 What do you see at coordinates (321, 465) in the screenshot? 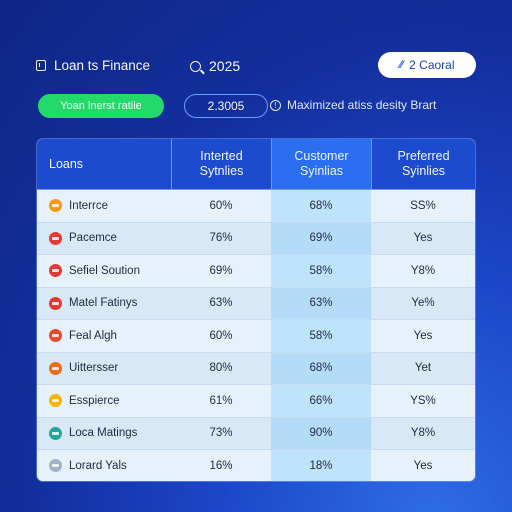
I see `customer-cell: 18%` at bounding box center [321, 465].